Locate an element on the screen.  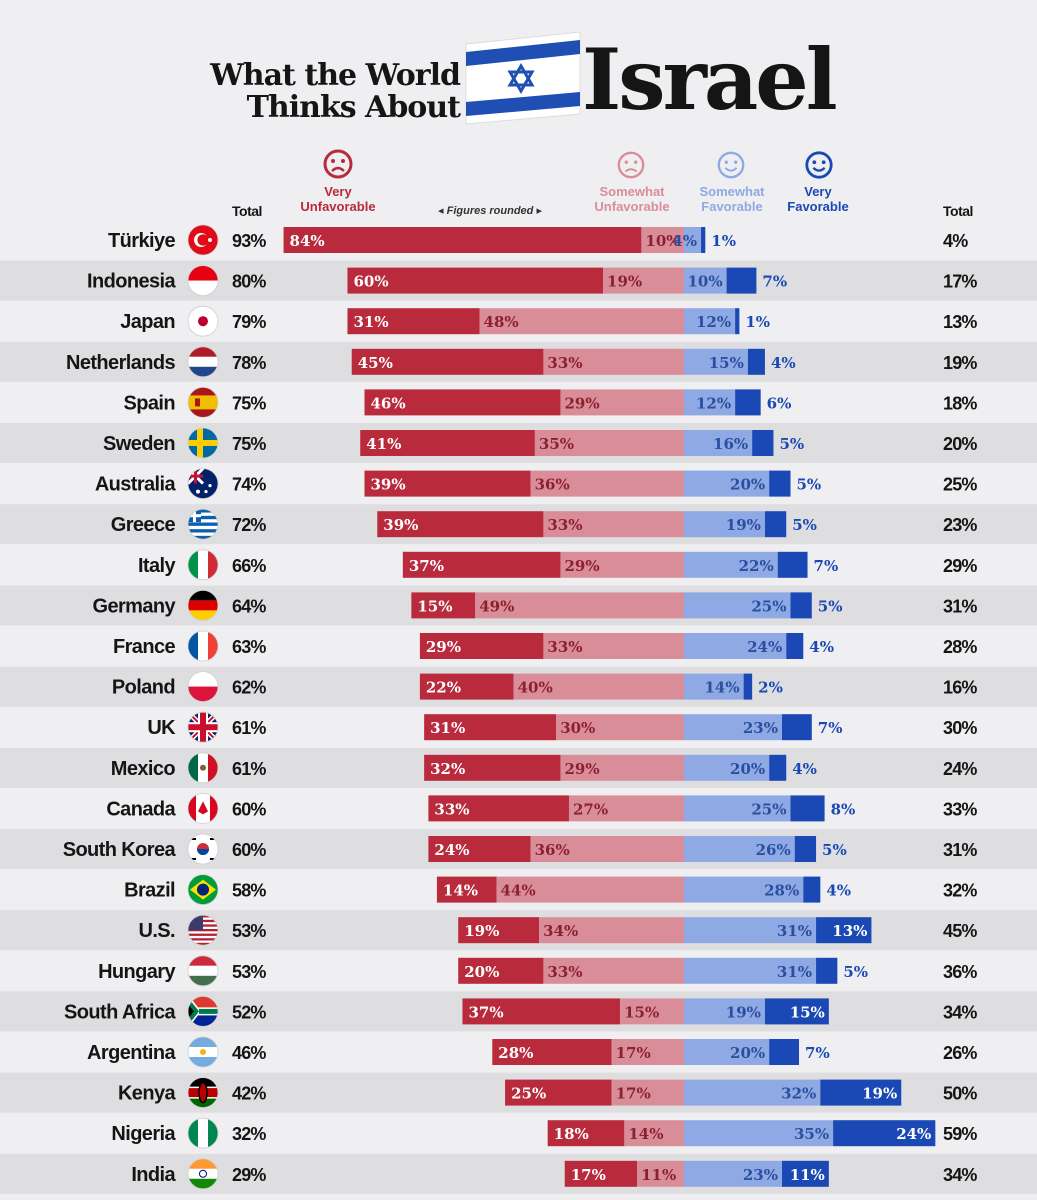
poland-flag-icon is located at coordinates (203, 686).